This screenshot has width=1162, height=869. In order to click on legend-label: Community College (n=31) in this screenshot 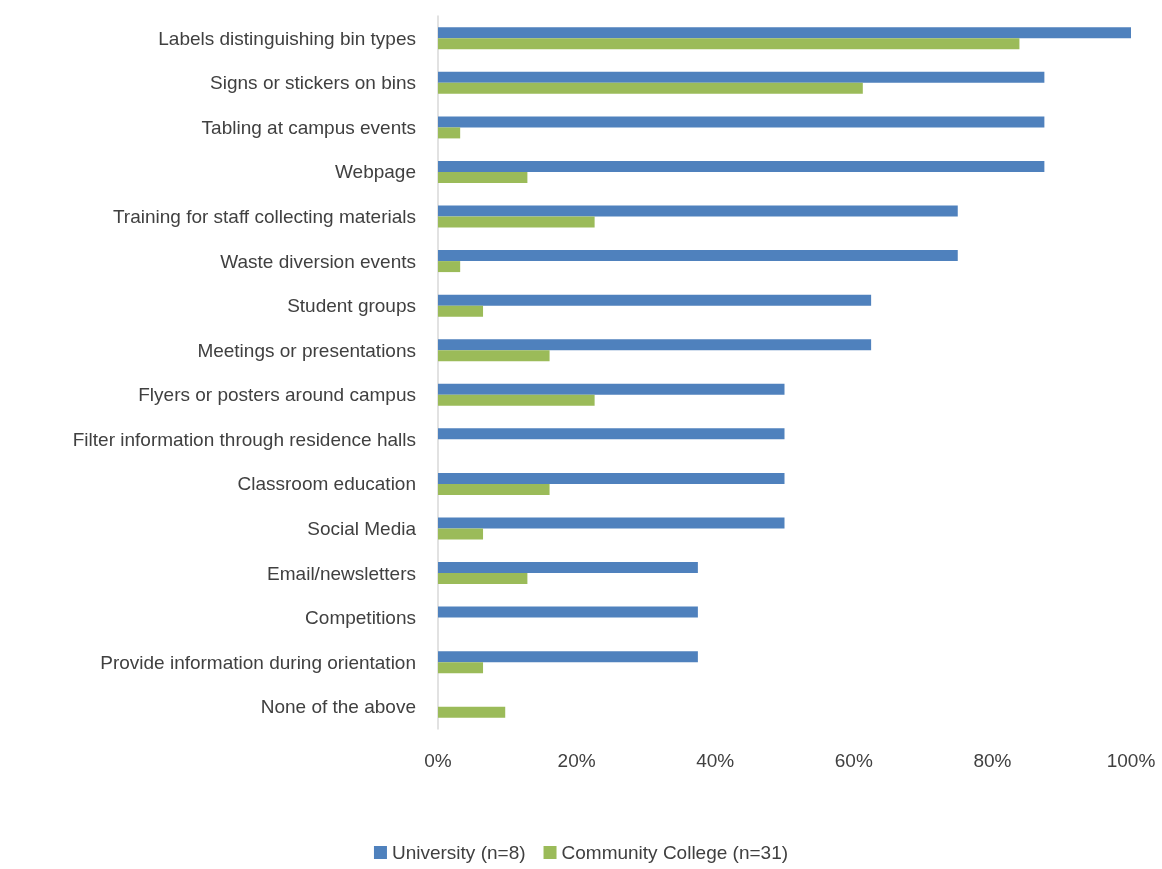, I will do `click(675, 852)`.